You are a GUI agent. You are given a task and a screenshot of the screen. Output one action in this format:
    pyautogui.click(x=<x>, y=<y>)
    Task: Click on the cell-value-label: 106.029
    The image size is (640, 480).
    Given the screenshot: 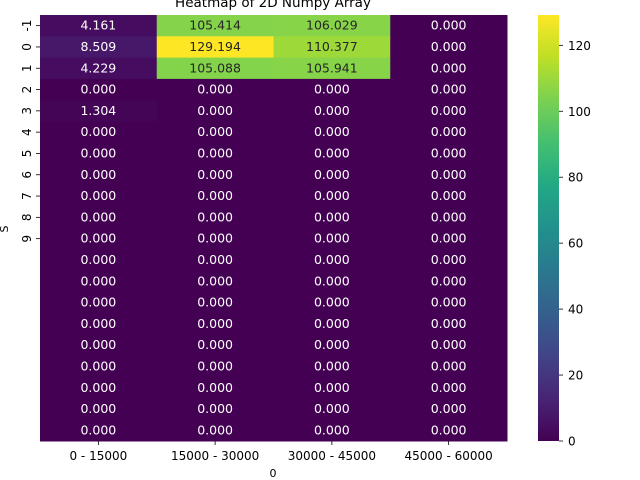 What is the action you would take?
    pyautogui.click(x=332, y=25)
    